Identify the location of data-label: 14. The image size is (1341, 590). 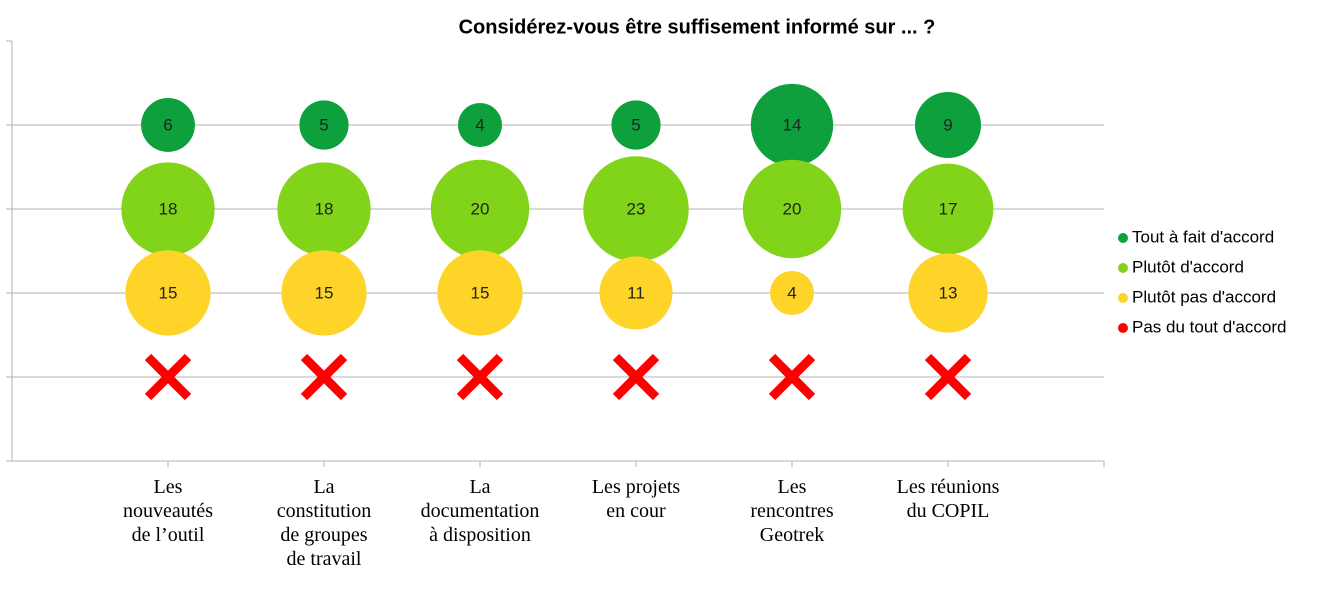
(792, 124).